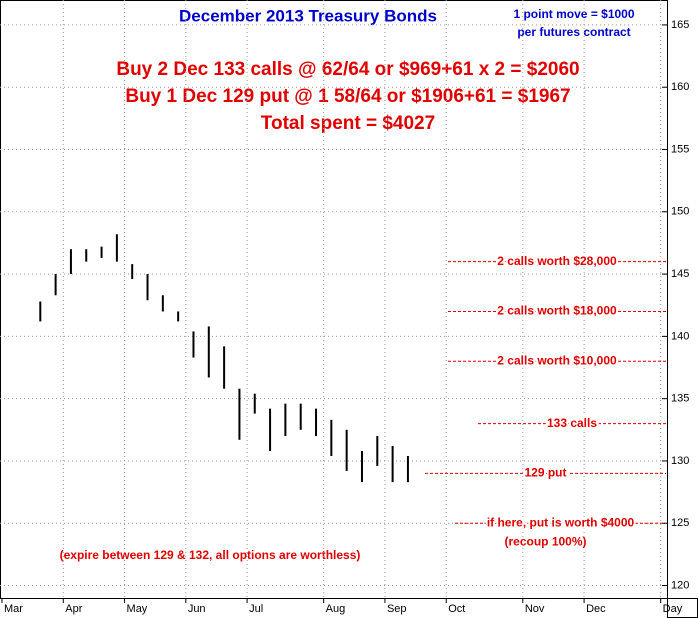  I want to click on level-label: 133 calls, so click(572, 423).